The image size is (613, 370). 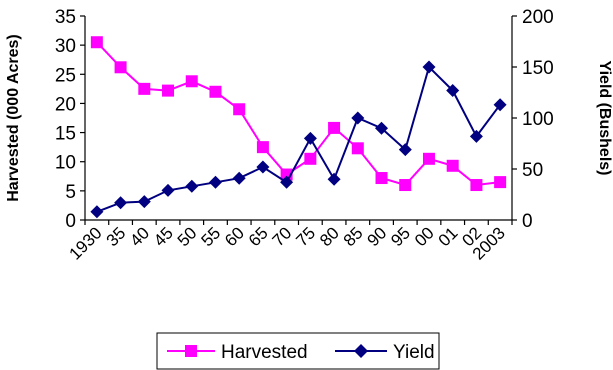 I want to click on right-y-tick-label: 100, so click(x=538, y=119).